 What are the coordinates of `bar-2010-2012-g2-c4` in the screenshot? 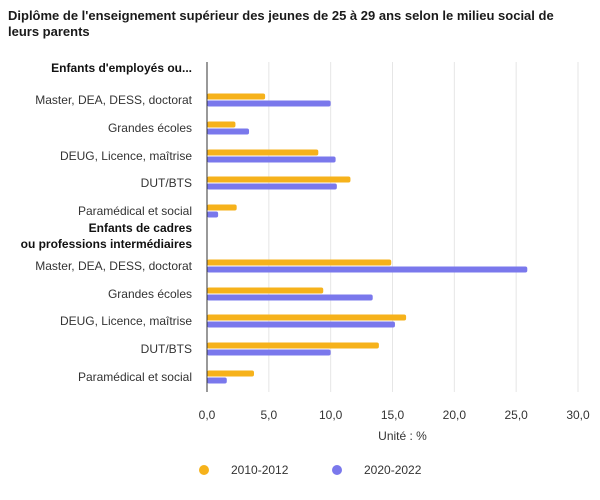 It's located at (293, 345).